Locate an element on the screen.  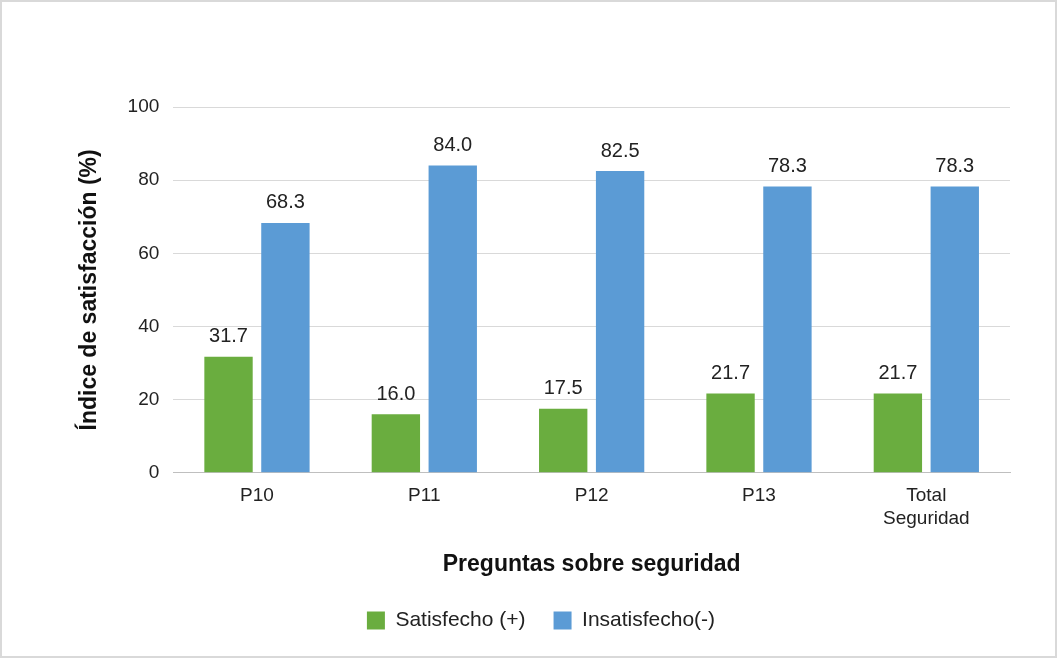
x-tick-label: Total Seguridad is located at coordinates (926, 506).